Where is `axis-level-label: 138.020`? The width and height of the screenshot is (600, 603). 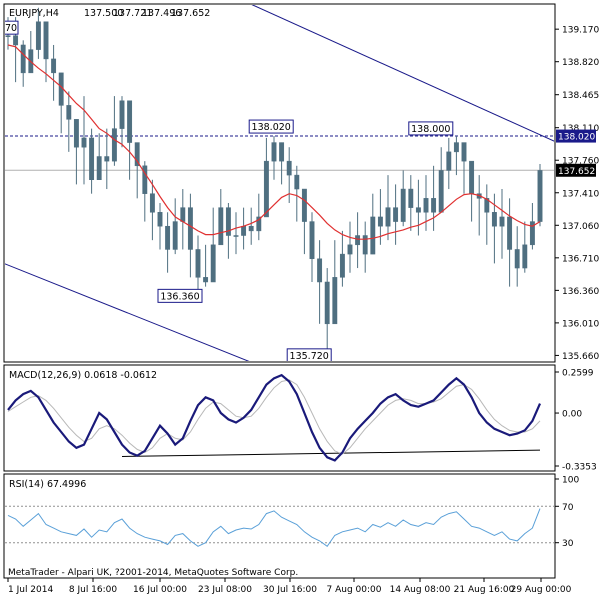 axis-level-label: 138.020 is located at coordinates (576, 138).